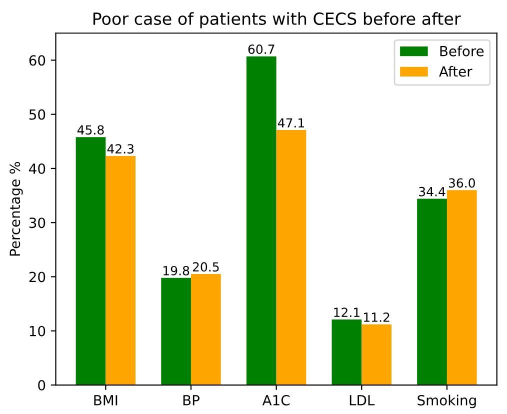  What do you see at coordinates (38, 331) in the screenshot?
I see `y-tick-label: 10` at bounding box center [38, 331].